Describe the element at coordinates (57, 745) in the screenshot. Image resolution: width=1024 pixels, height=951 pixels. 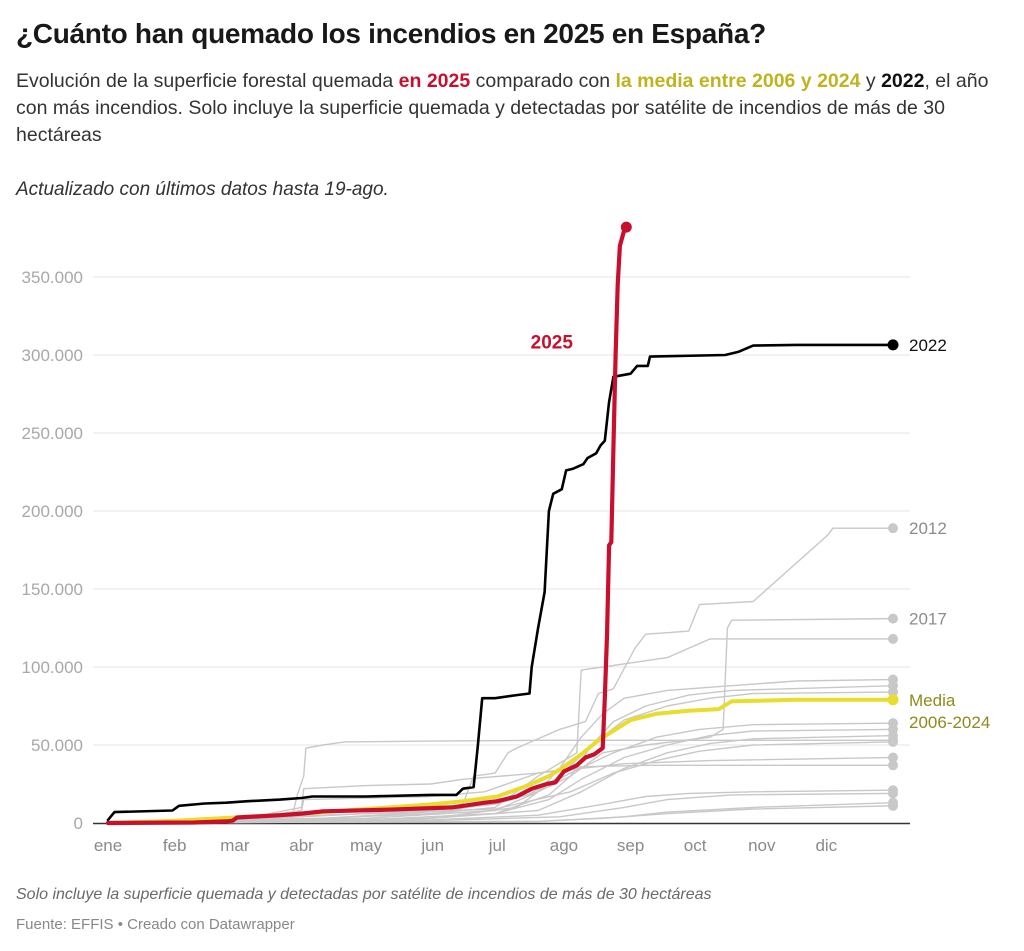
I see `y-tick-label: 50.000` at that location.